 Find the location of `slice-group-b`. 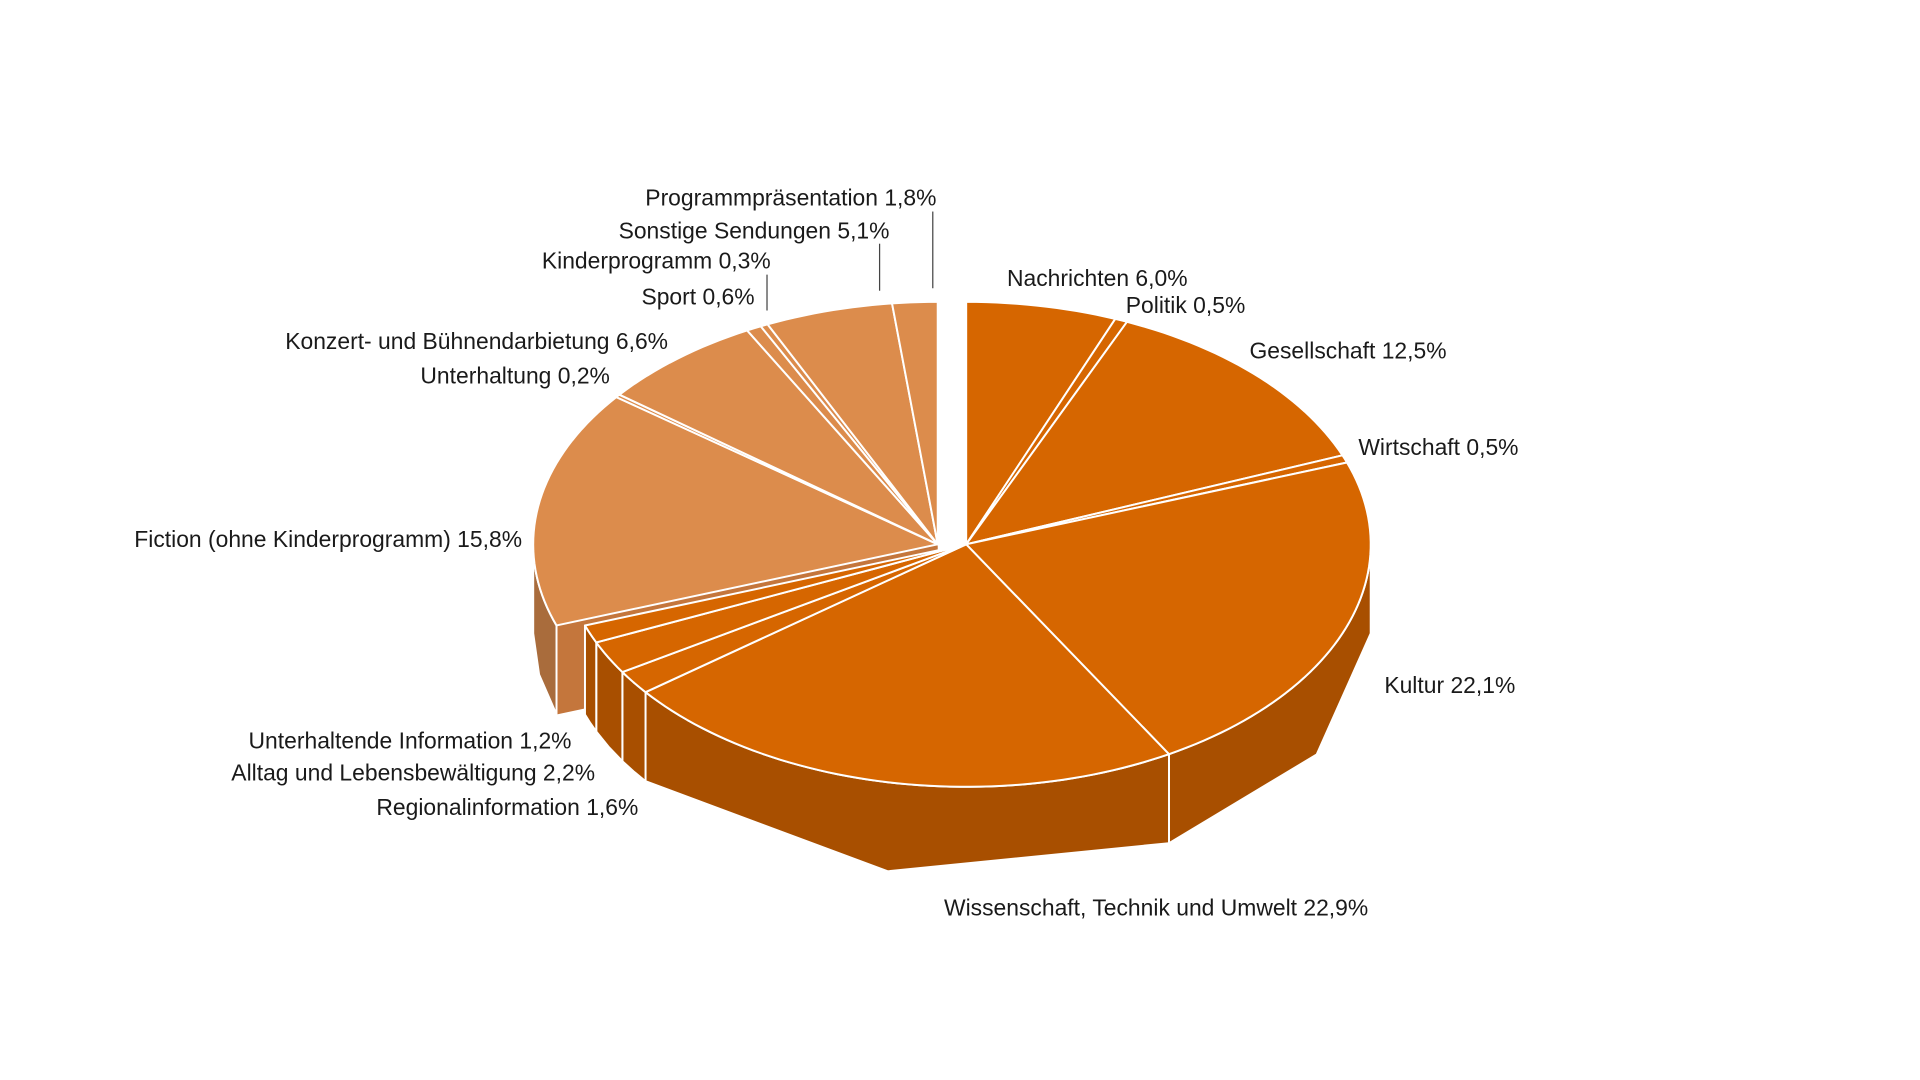

slice-group-b is located at coordinates (735, 508).